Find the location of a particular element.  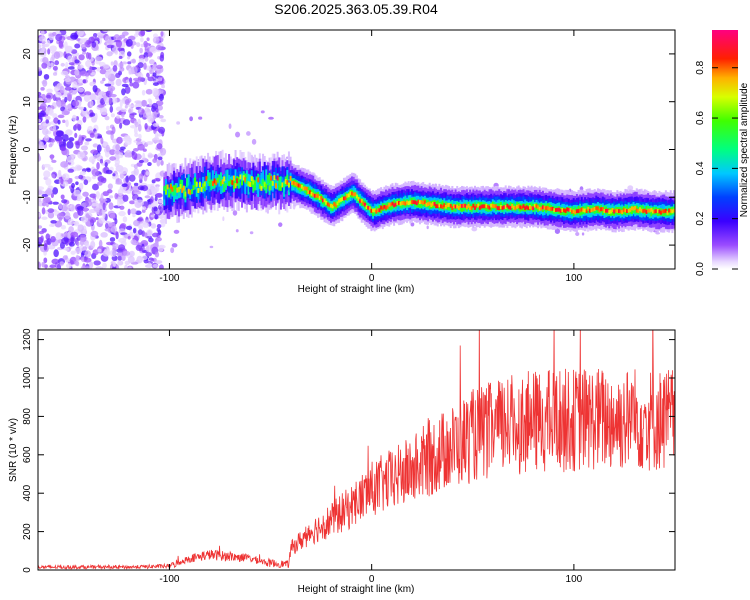

colorbar-ticks: 0.0 0.2 0.4 0.6 0.8 is located at coordinates (716, 168).